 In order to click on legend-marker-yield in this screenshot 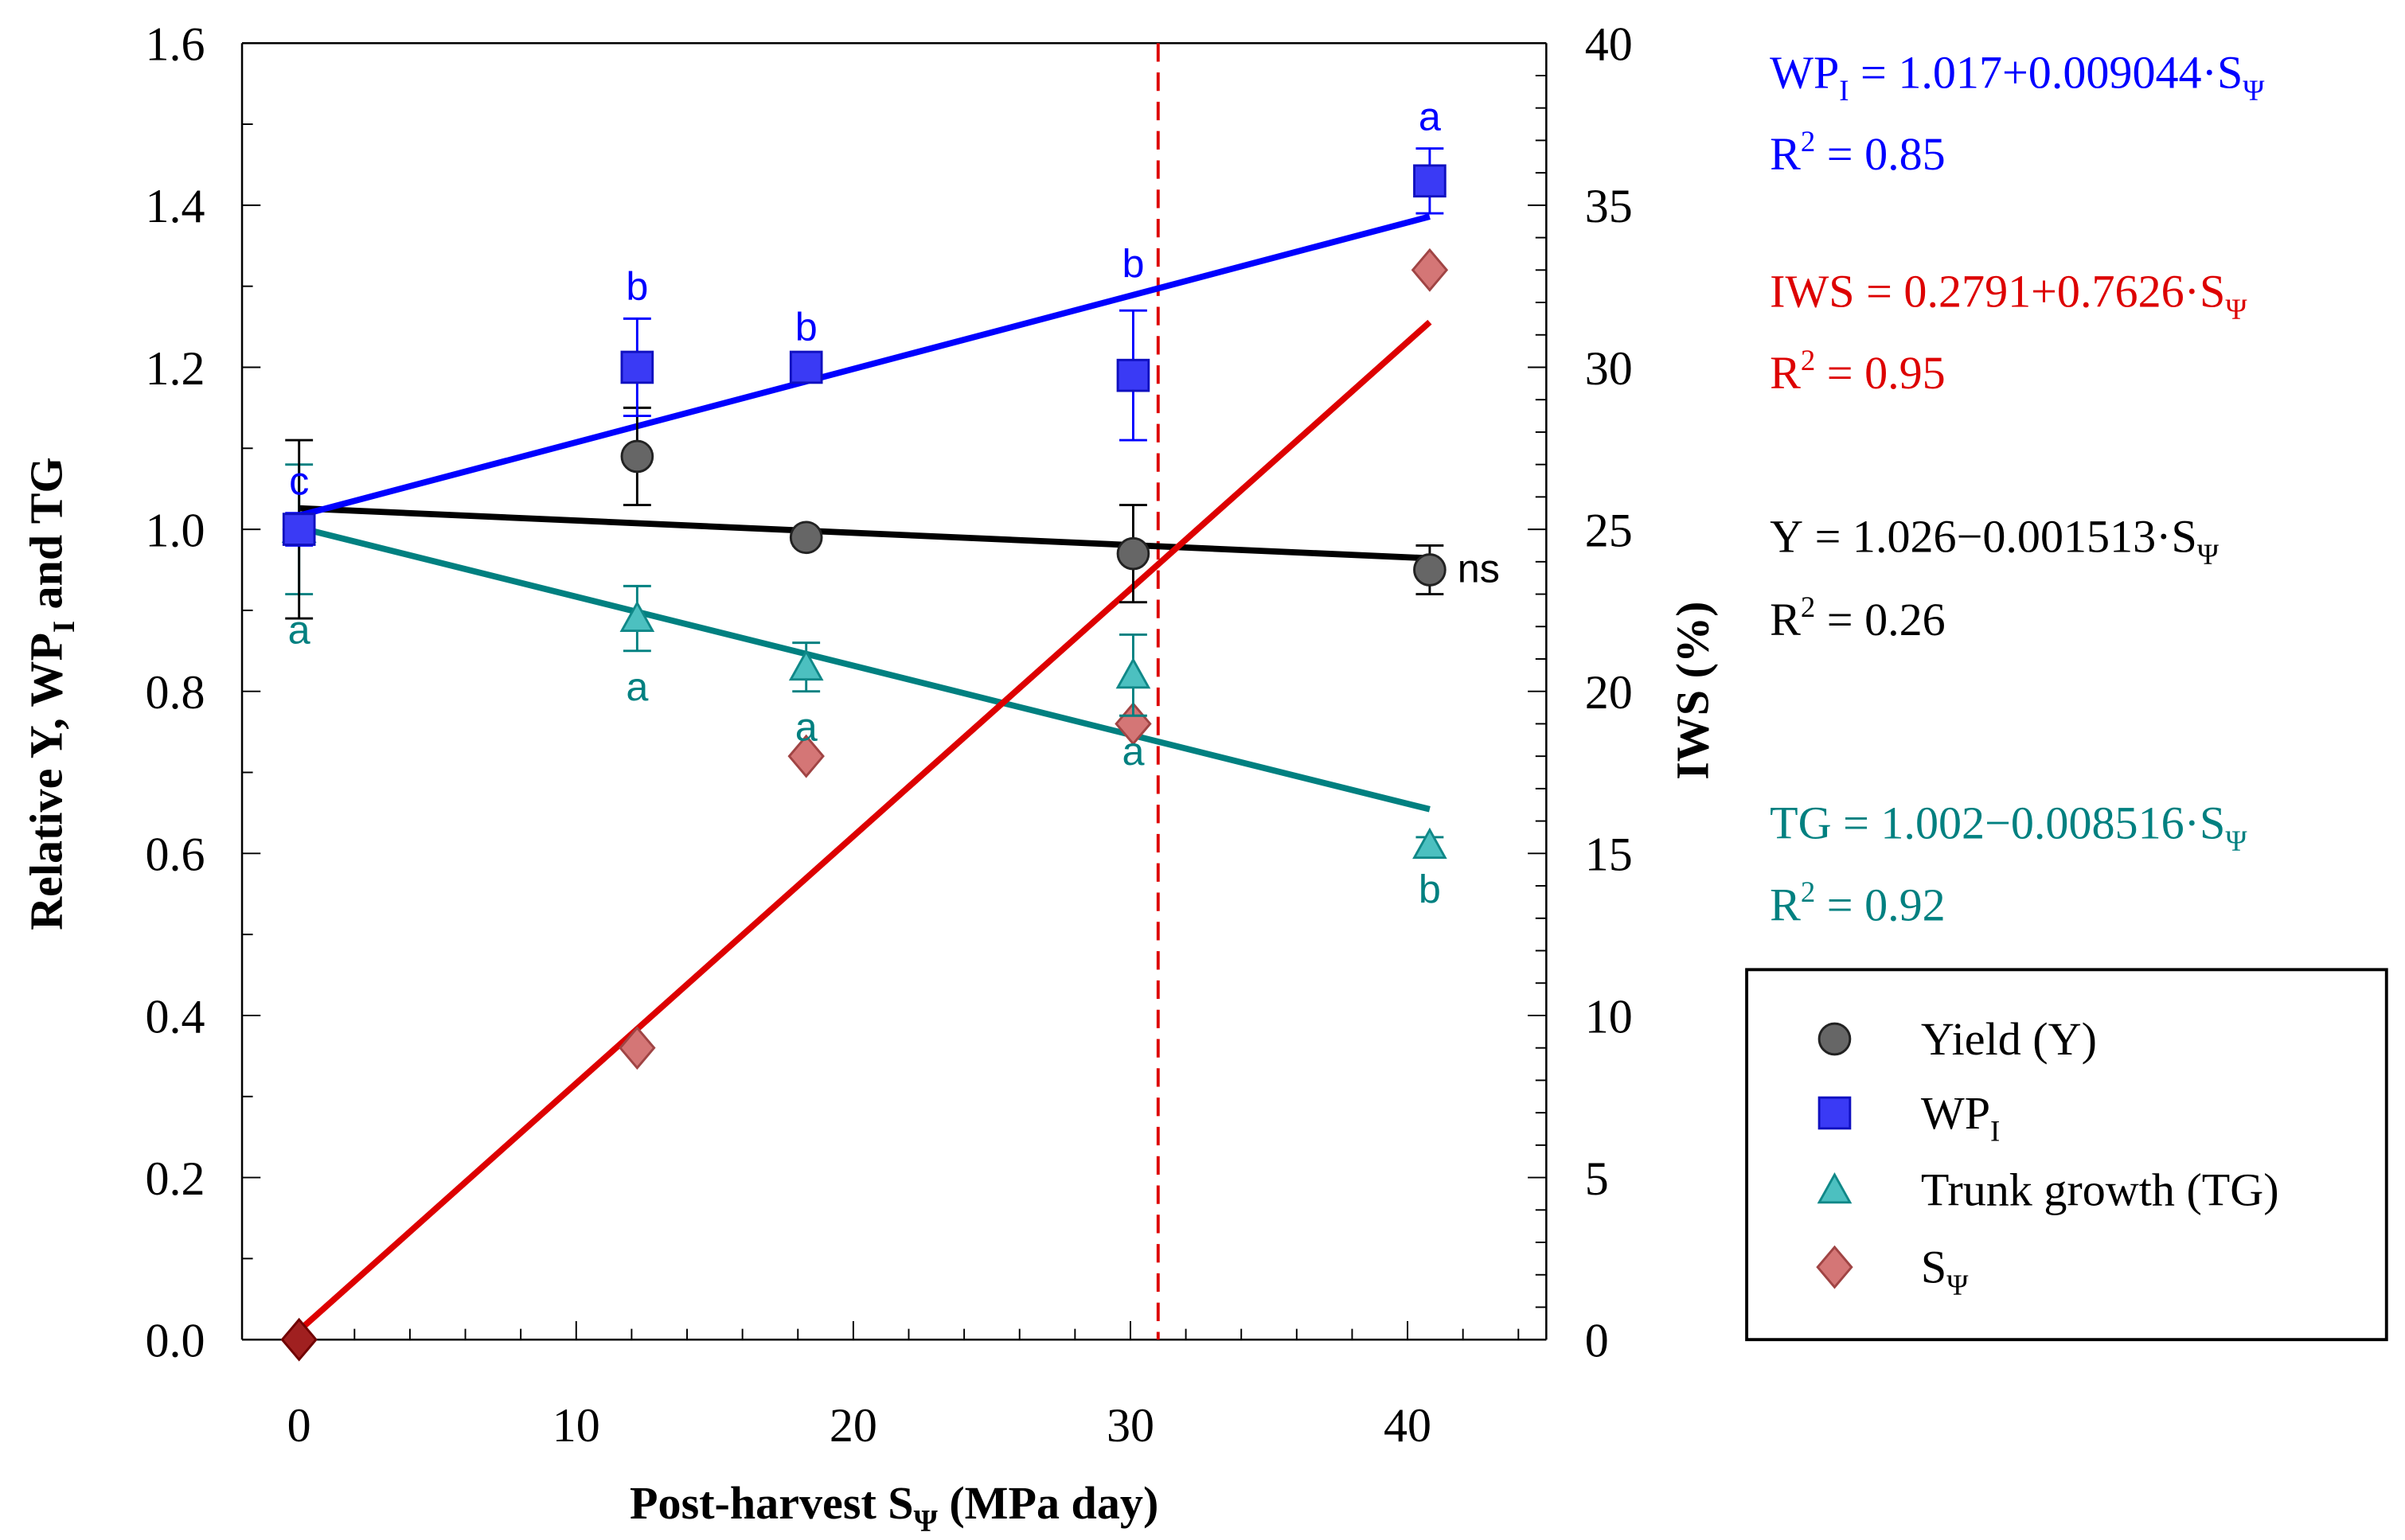, I will do `click(1834, 1039)`.